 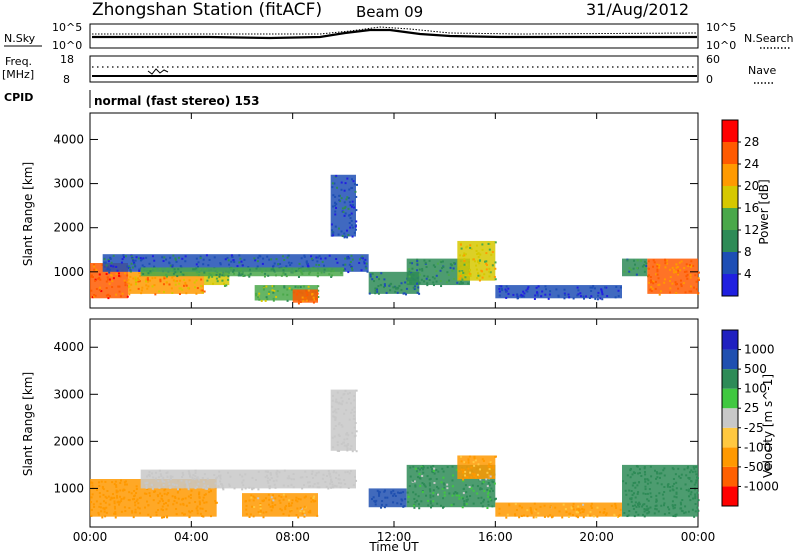 I want to click on freq-unit-label: [MHz], so click(x=18, y=74).